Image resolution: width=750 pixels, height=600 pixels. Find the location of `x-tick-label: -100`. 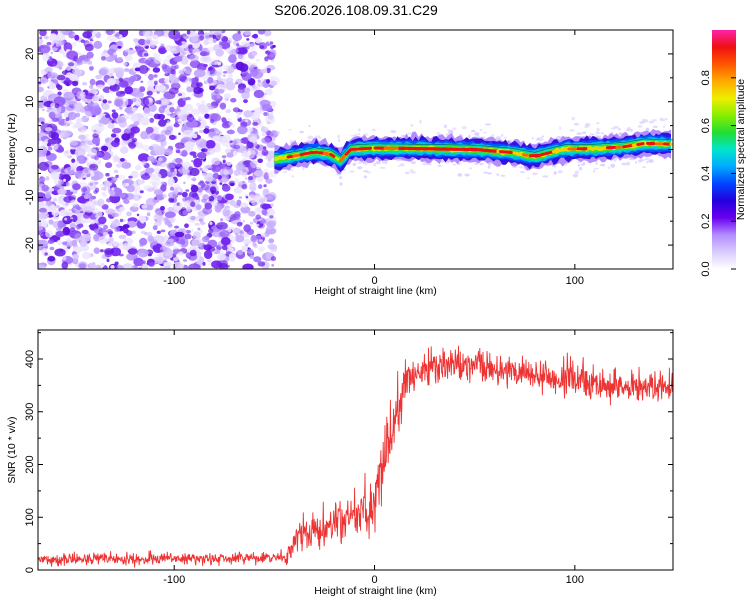

x-tick-label: -100 is located at coordinates (174, 281).